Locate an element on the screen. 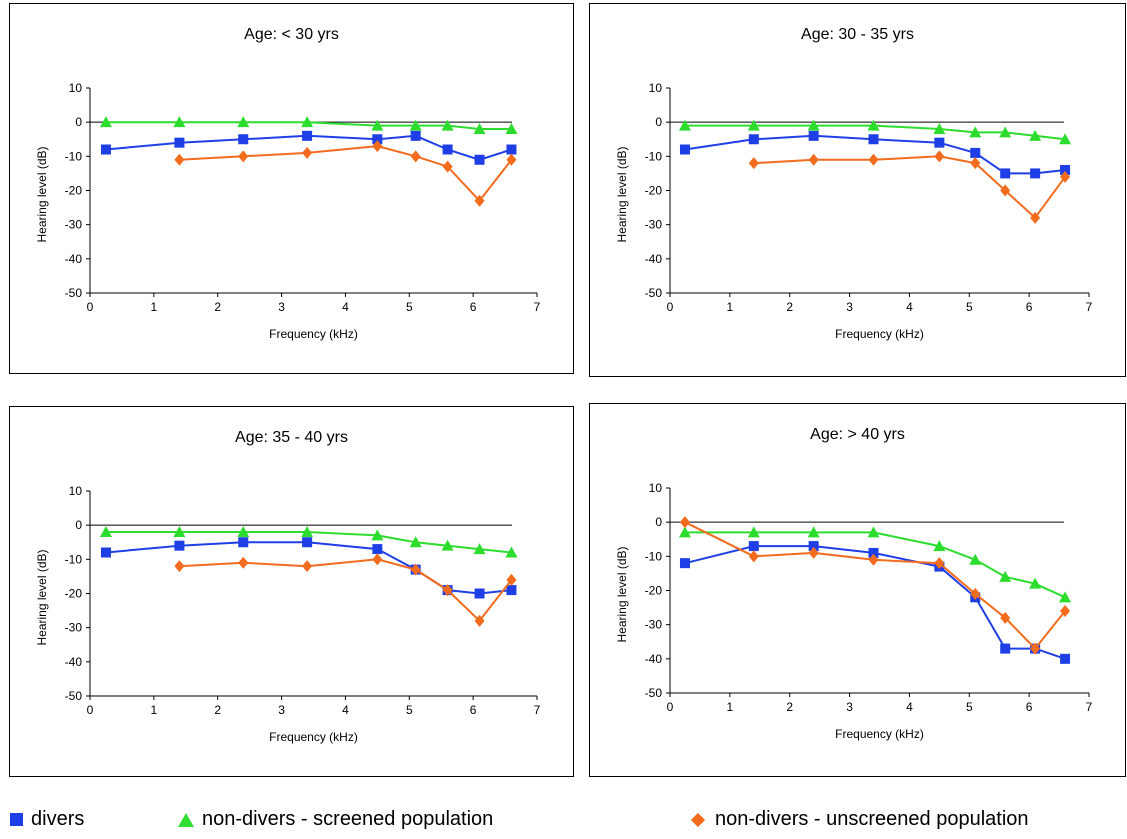  chart-3-y-tick-label: 10 is located at coordinates (76, 491).